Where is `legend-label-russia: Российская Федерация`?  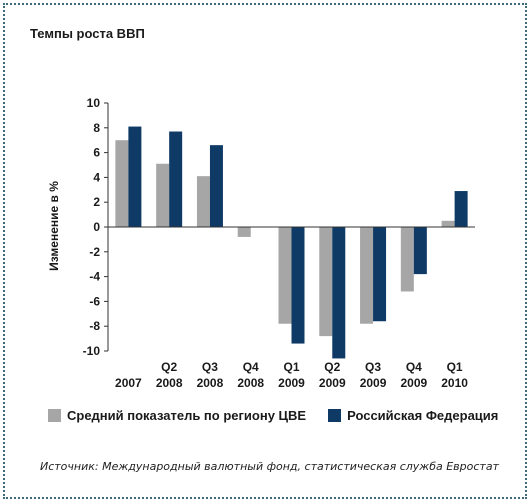
legend-label-russia: Российская Федерация is located at coordinates (423, 415).